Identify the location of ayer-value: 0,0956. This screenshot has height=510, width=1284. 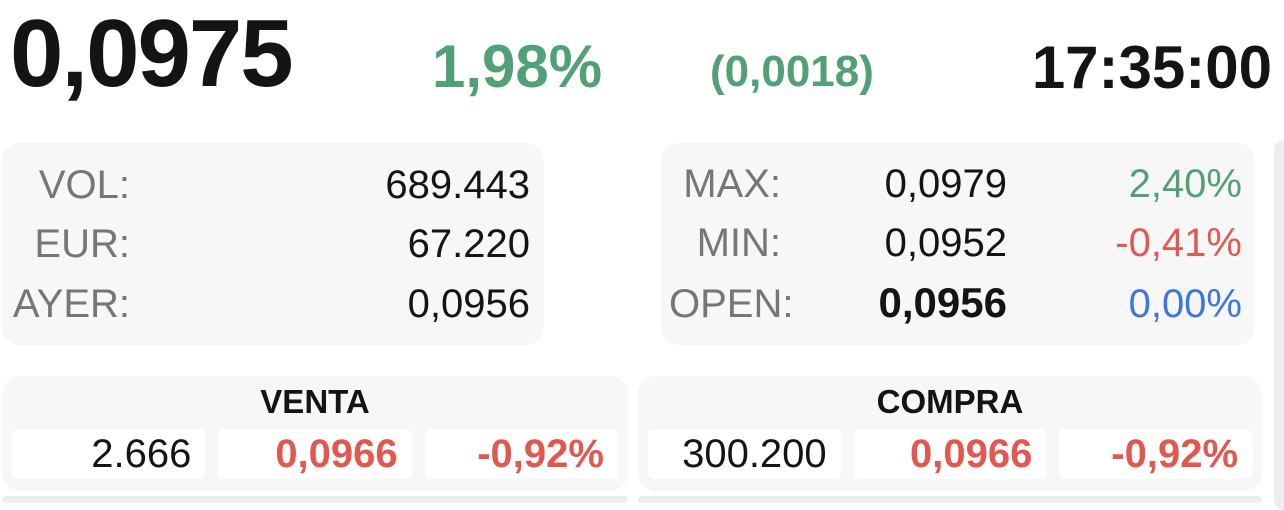
(468, 303).